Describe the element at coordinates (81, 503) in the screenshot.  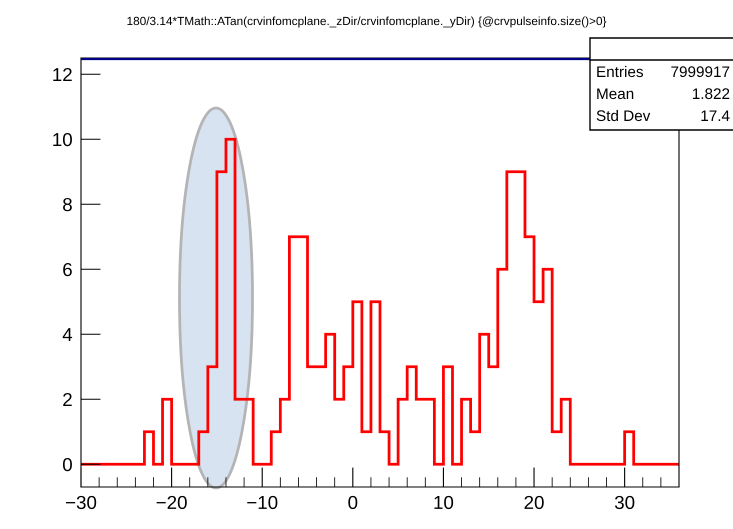
I see `x-tick-label: −30` at that location.